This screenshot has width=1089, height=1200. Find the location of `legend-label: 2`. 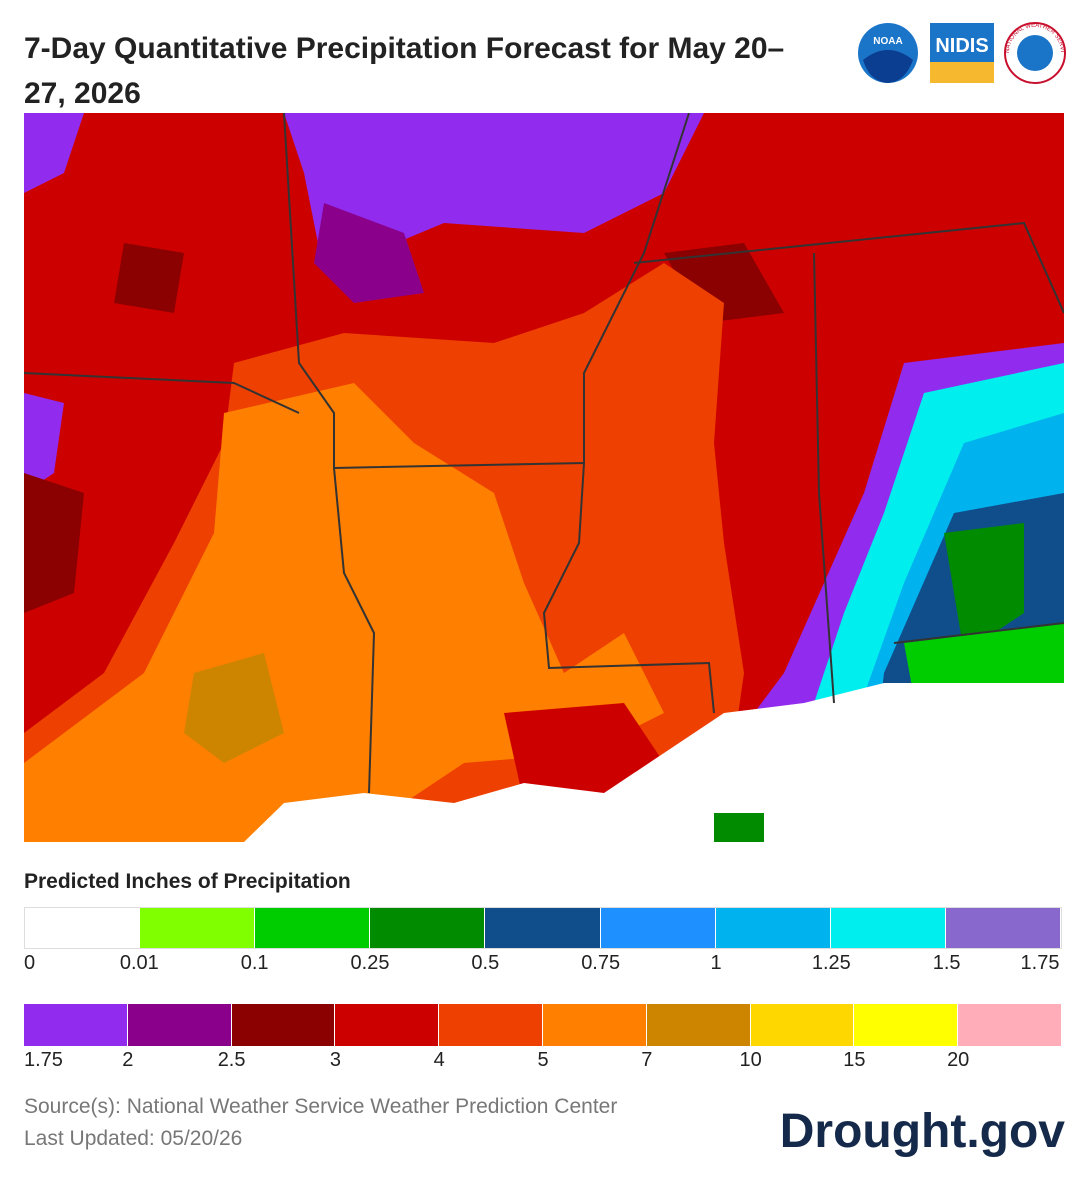

legend-label: 2 is located at coordinates (128, 1060).